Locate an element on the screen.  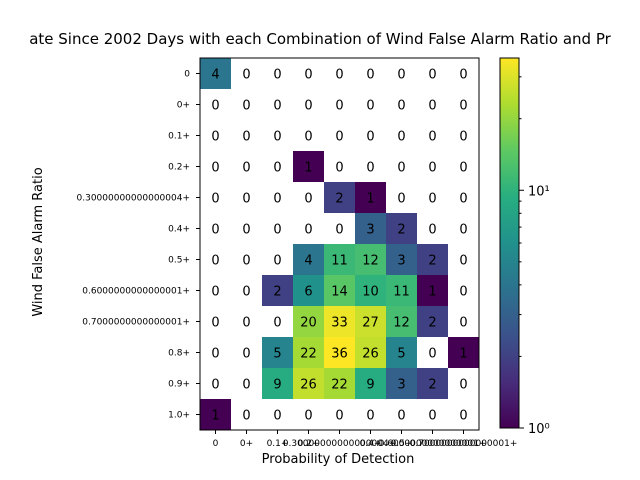
y-tick-label: 0.6000000000000001+ is located at coordinates (136, 292).